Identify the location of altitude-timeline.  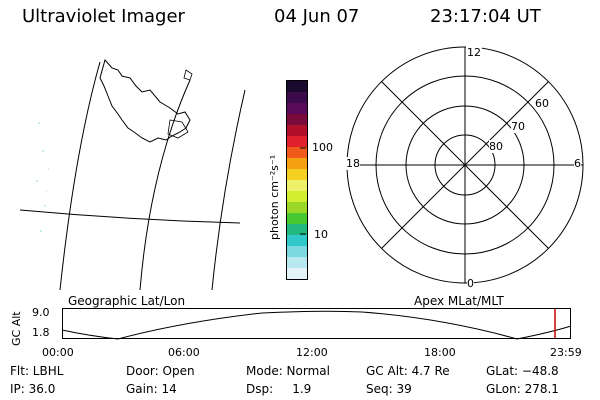
(316, 324).